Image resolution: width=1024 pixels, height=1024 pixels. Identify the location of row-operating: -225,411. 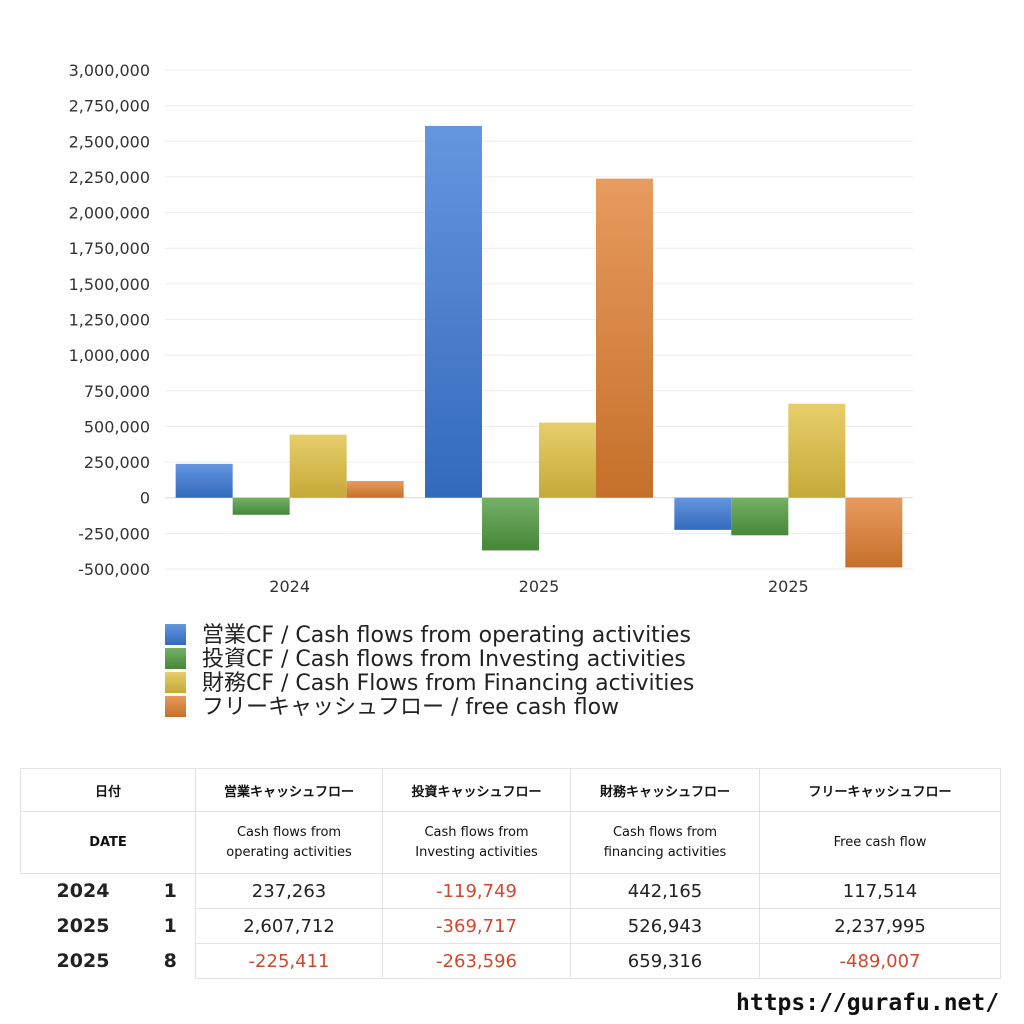
(289, 961).